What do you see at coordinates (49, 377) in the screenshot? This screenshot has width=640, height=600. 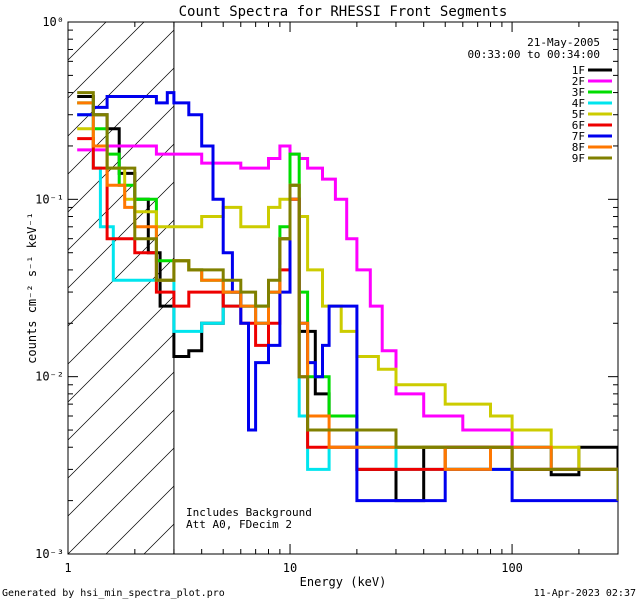 I see `y-tick-label-1e-2: 10⁻²` at bounding box center [49, 377].